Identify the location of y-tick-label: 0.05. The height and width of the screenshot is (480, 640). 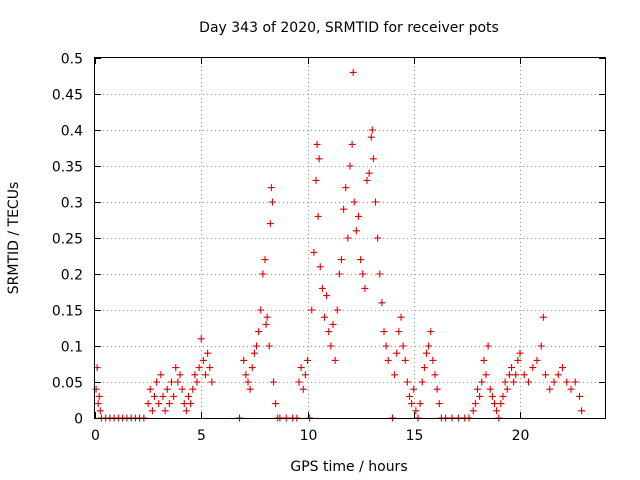
(67, 384).